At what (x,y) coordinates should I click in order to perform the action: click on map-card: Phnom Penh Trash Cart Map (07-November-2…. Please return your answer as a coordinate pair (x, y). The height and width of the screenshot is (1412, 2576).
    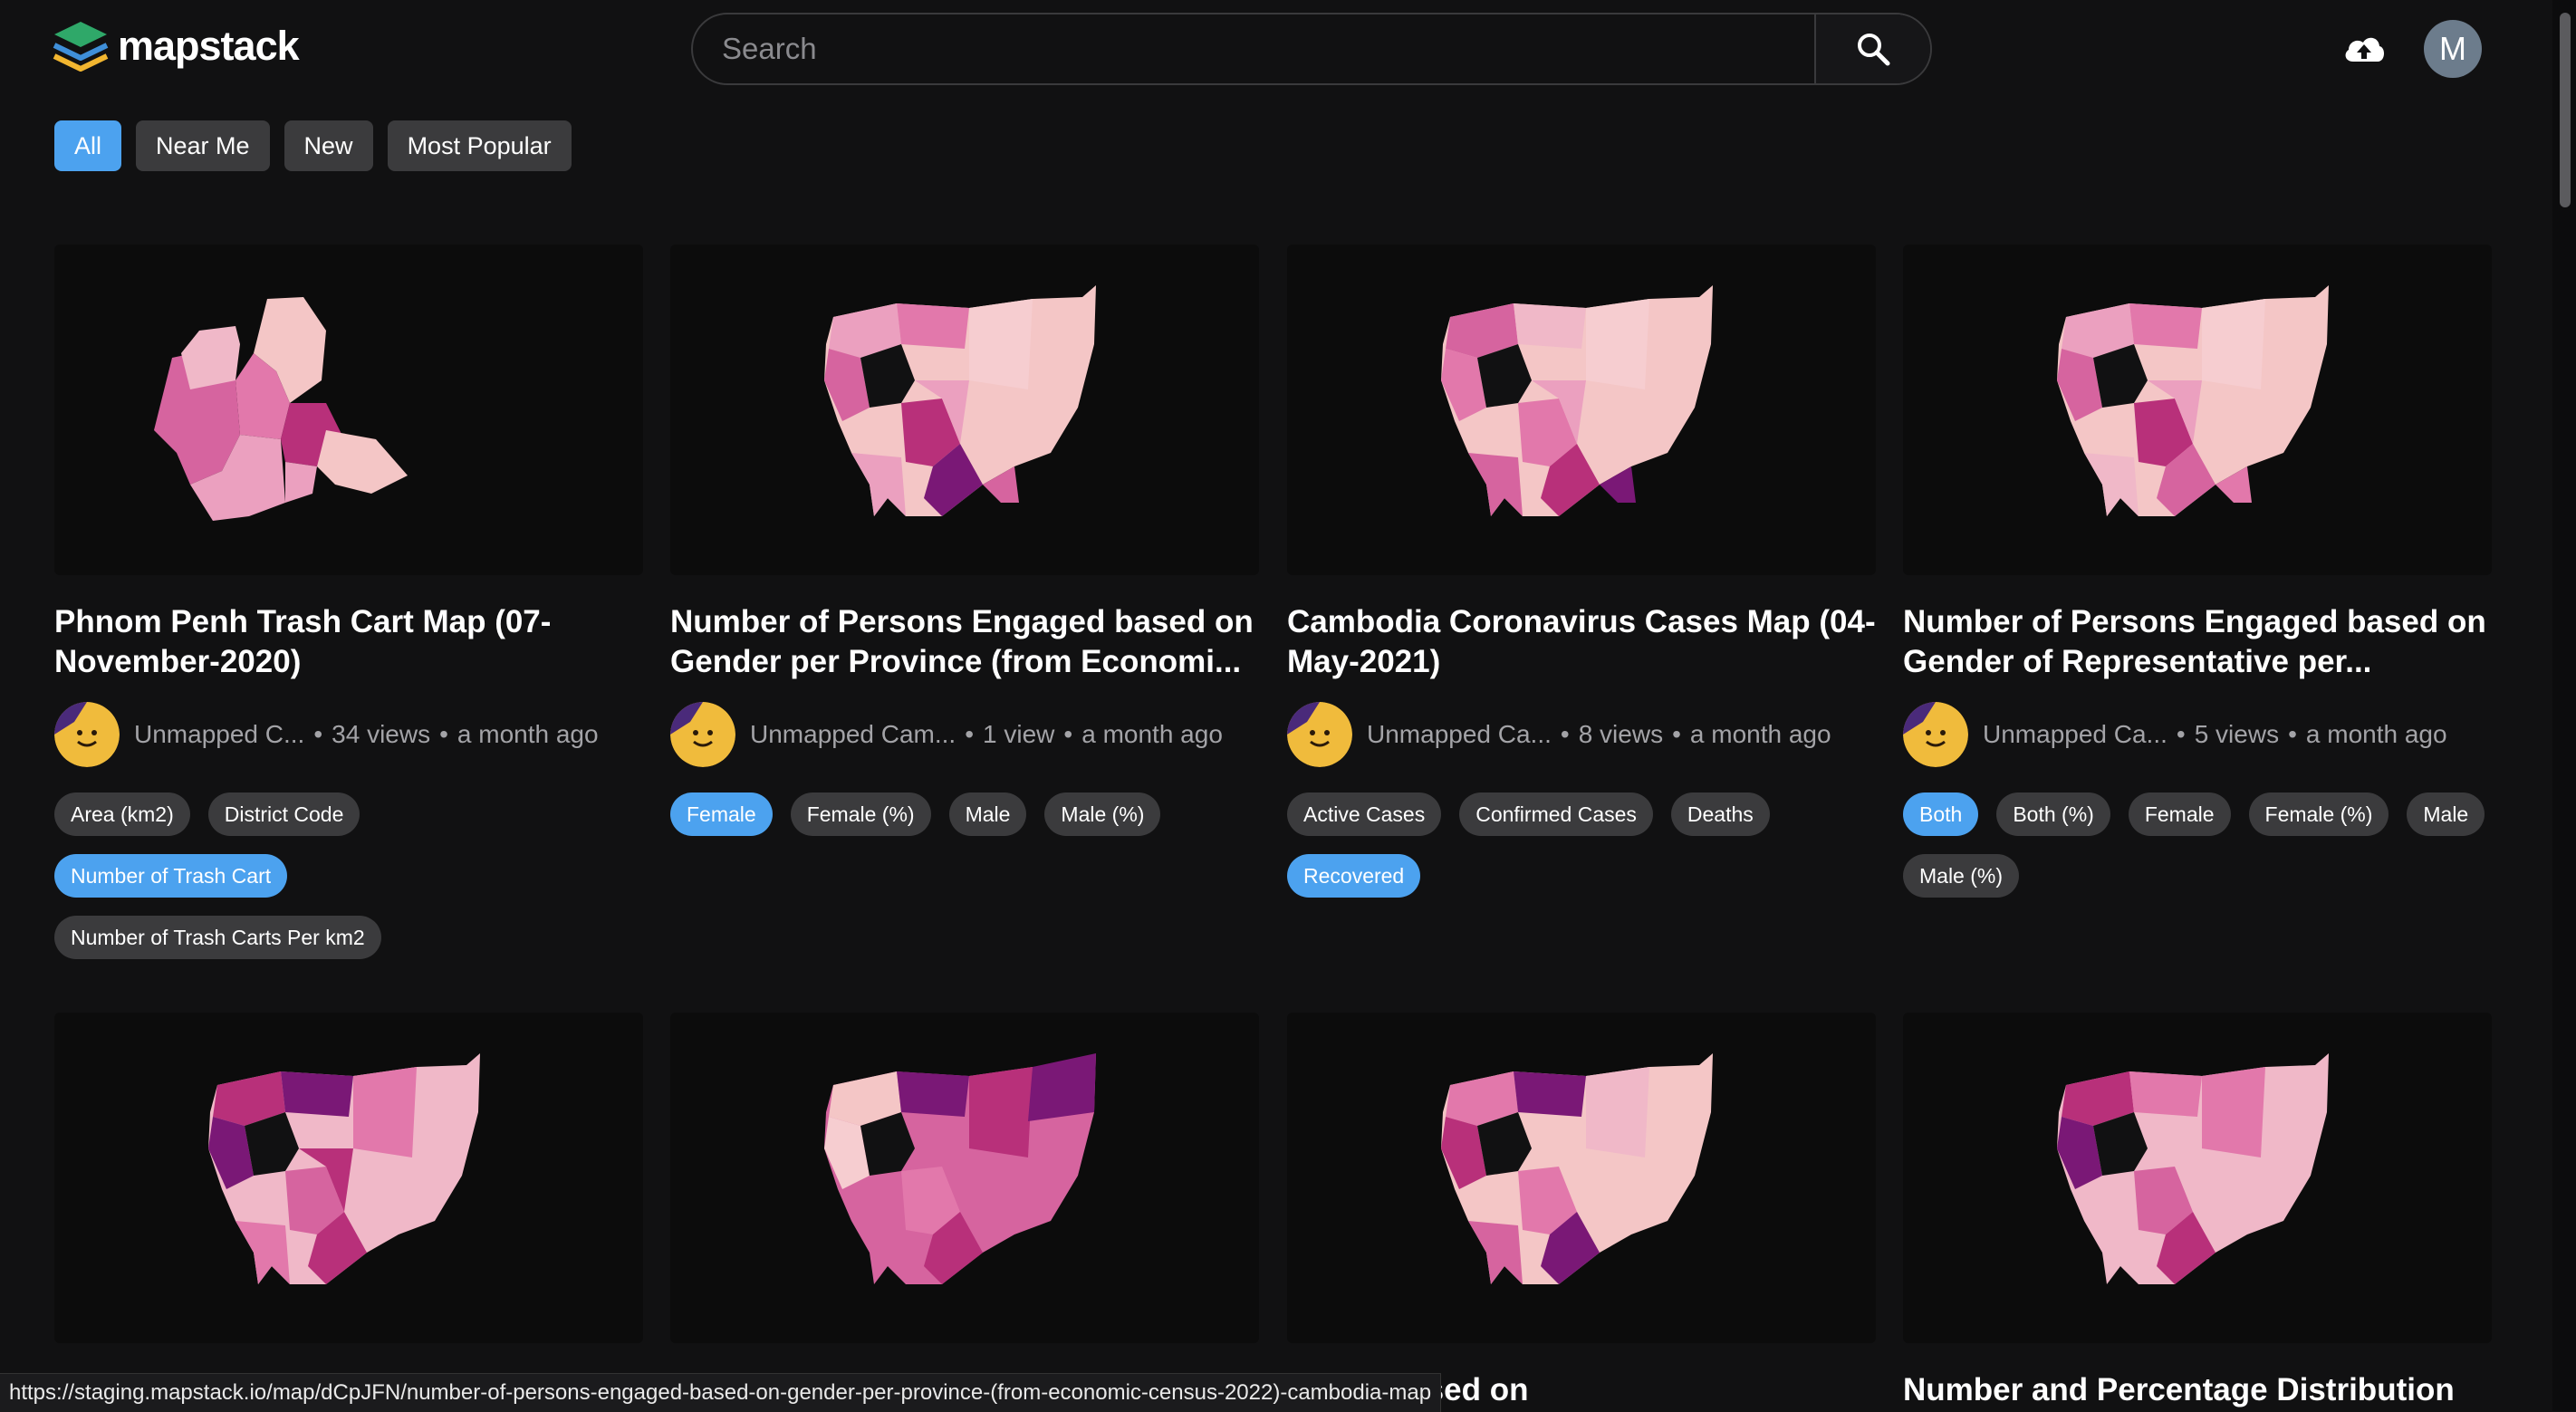
    Looking at the image, I should click on (348, 602).